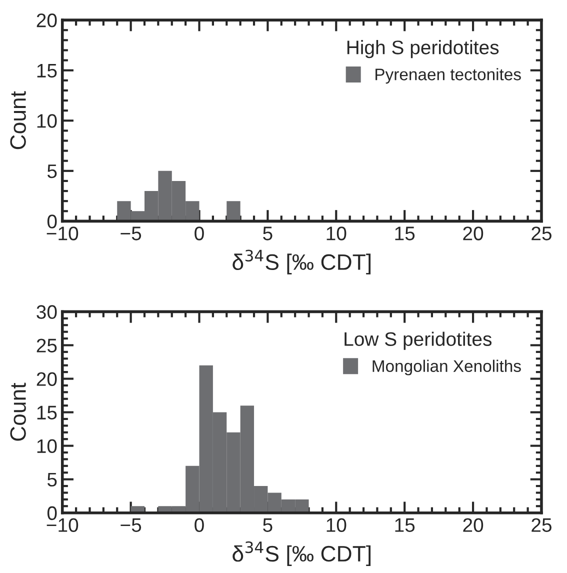 This screenshot has width=567, height=573. Describe the element at coordinates (446, 368) in the screenshot. I see `legend-label: Mongolian Xenoliths` at that location.